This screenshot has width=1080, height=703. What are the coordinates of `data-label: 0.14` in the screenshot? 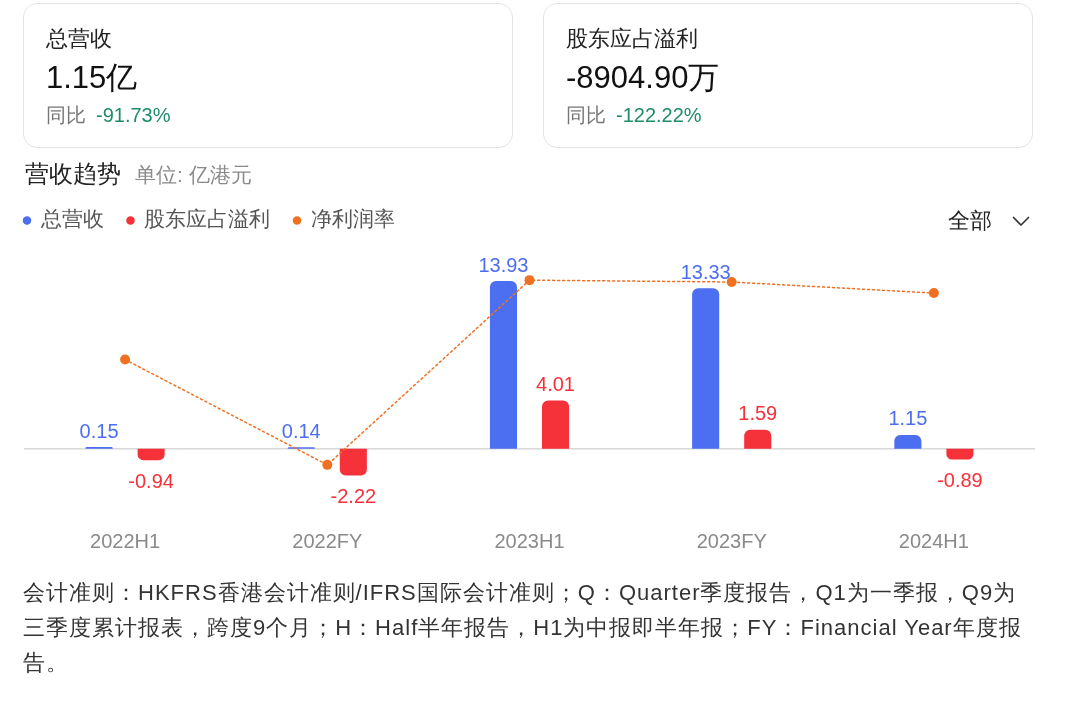 It's located at (301, 430).